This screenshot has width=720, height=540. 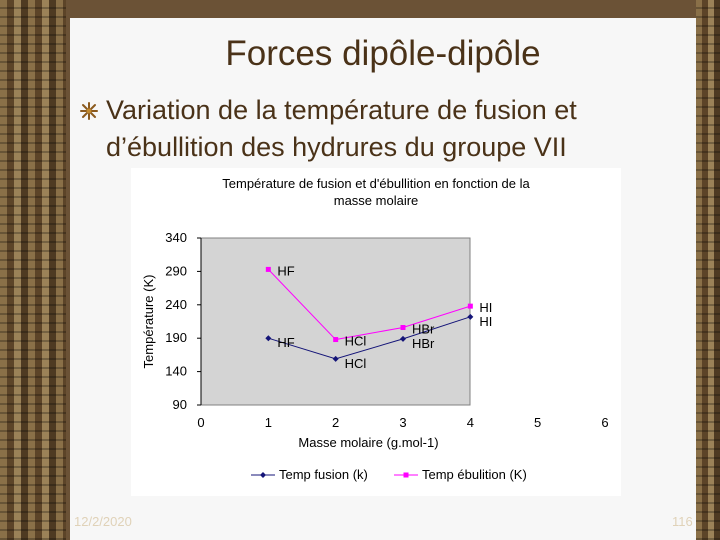 I want to click on page-number: 116, so click(x=682, y=521).